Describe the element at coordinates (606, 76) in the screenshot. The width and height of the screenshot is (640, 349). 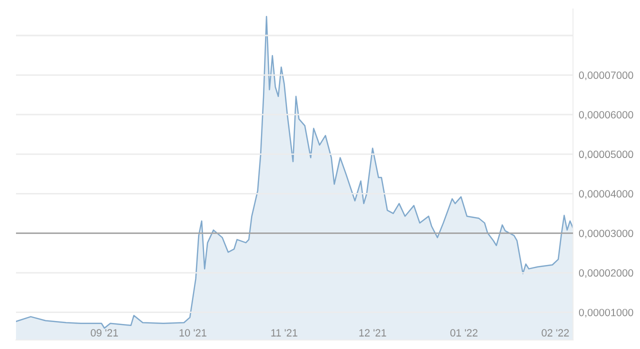
I see `y-tick-label: 0,00007000` at that location.